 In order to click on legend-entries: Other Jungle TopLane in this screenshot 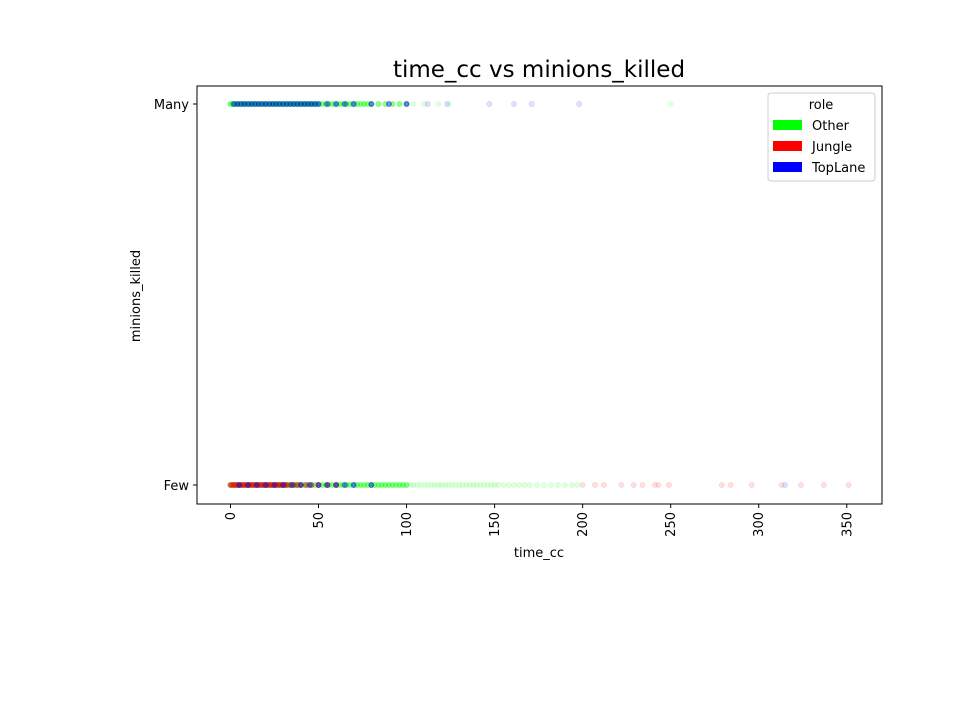, I will do `click(819, 147)`.